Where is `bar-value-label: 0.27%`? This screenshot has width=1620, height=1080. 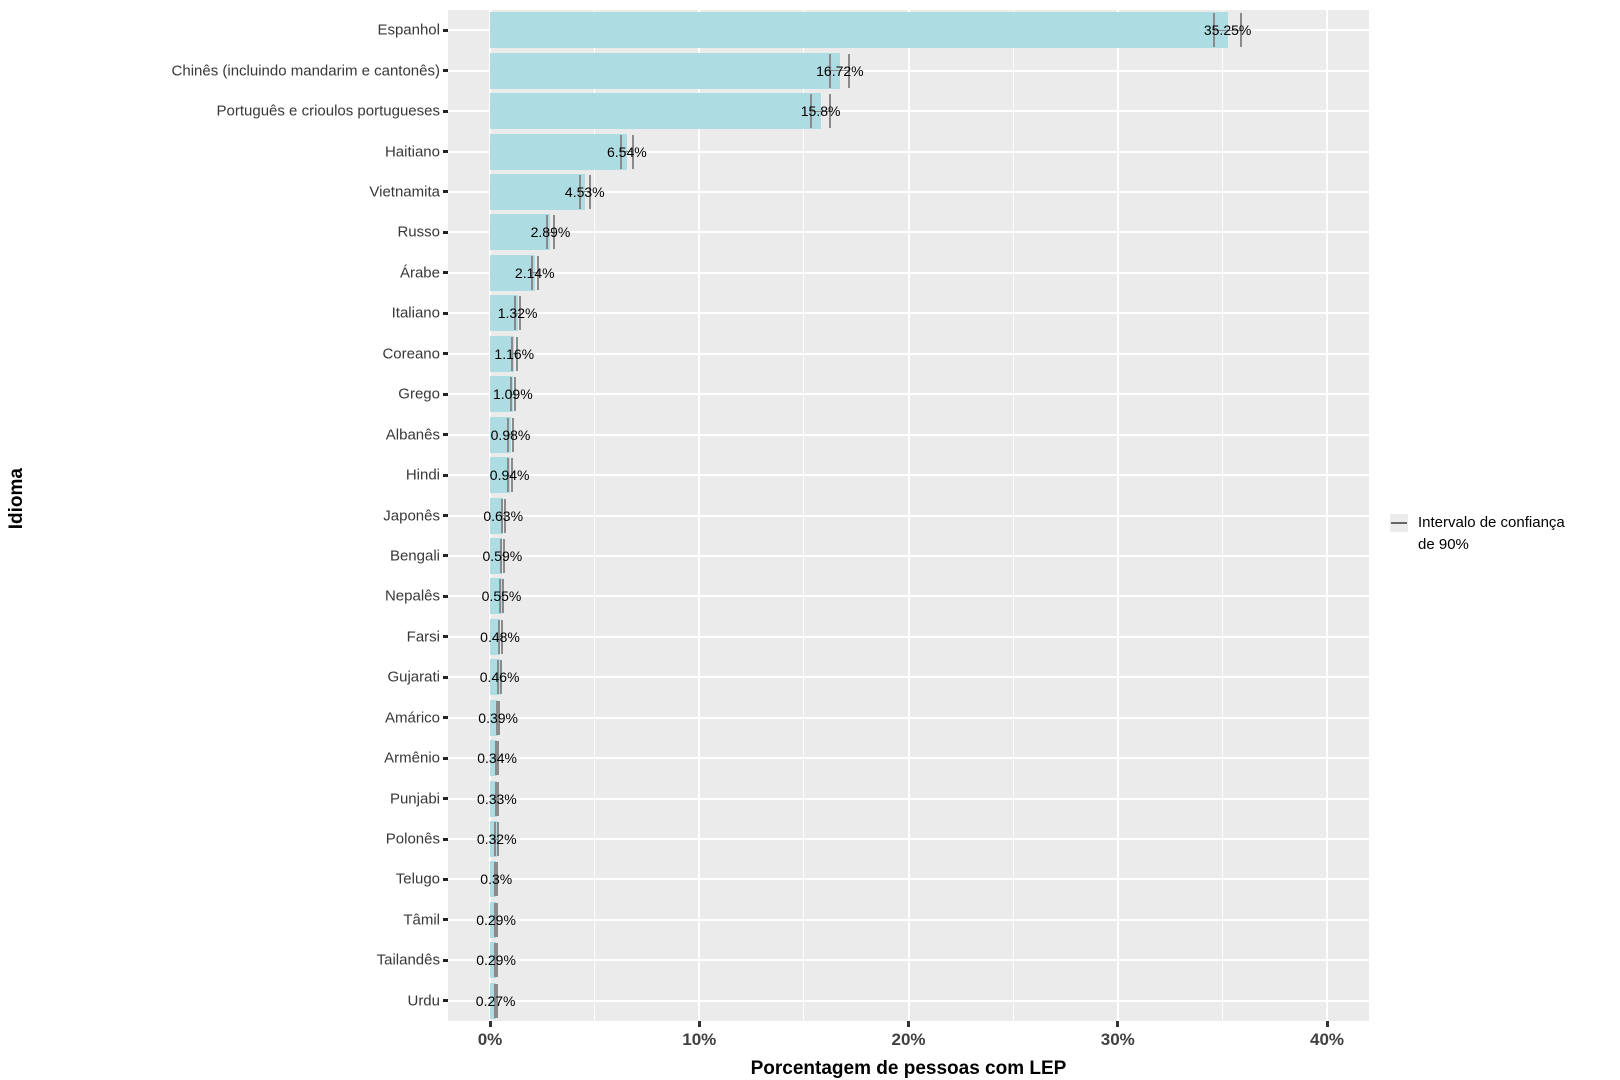
bar-value-label: 0.27% is located at coordinates (495, 1000).